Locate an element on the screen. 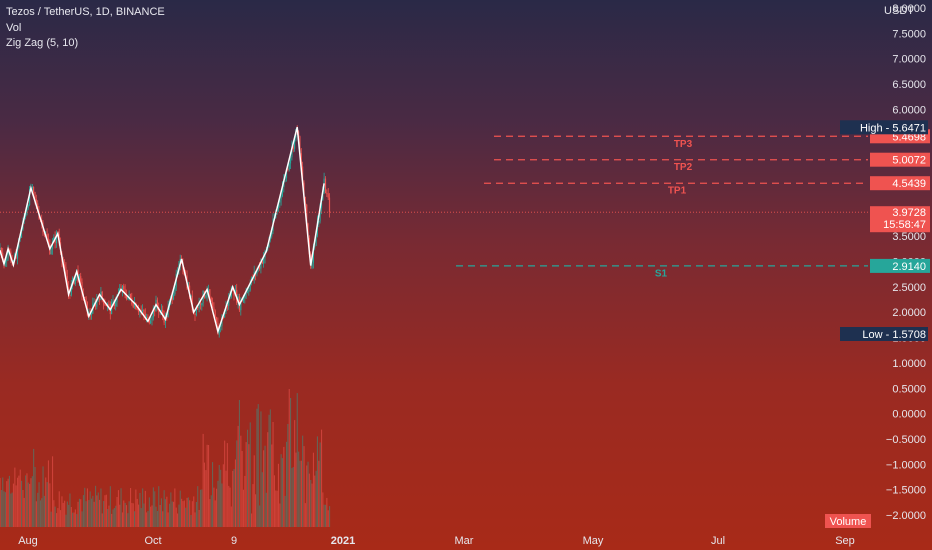  price-tick: −2.0000 is located at coordinates (906, 516).